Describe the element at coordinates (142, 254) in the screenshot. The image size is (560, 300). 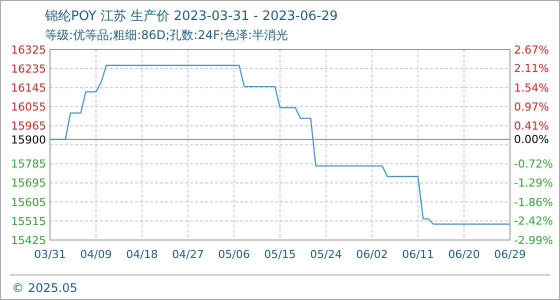
I see `x-tick-label: 04/18` at that location.